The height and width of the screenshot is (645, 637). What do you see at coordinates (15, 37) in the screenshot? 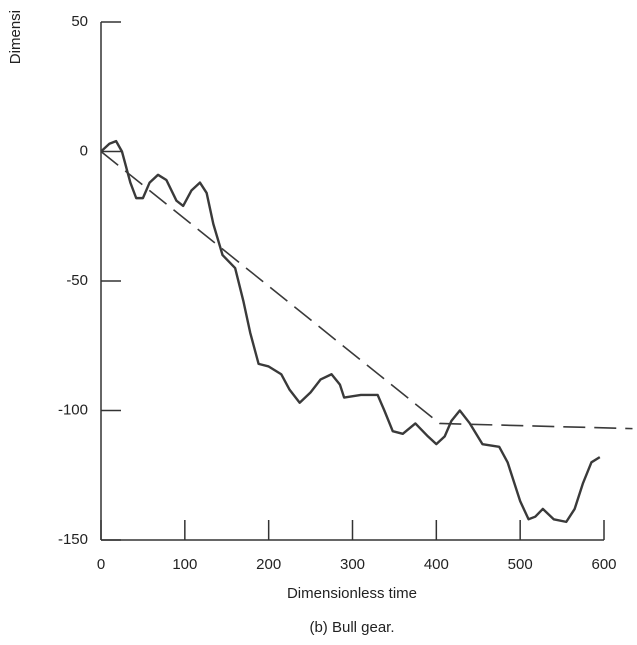
I see `y-axis-label: Dimensi` at bounding box center [15, 37].